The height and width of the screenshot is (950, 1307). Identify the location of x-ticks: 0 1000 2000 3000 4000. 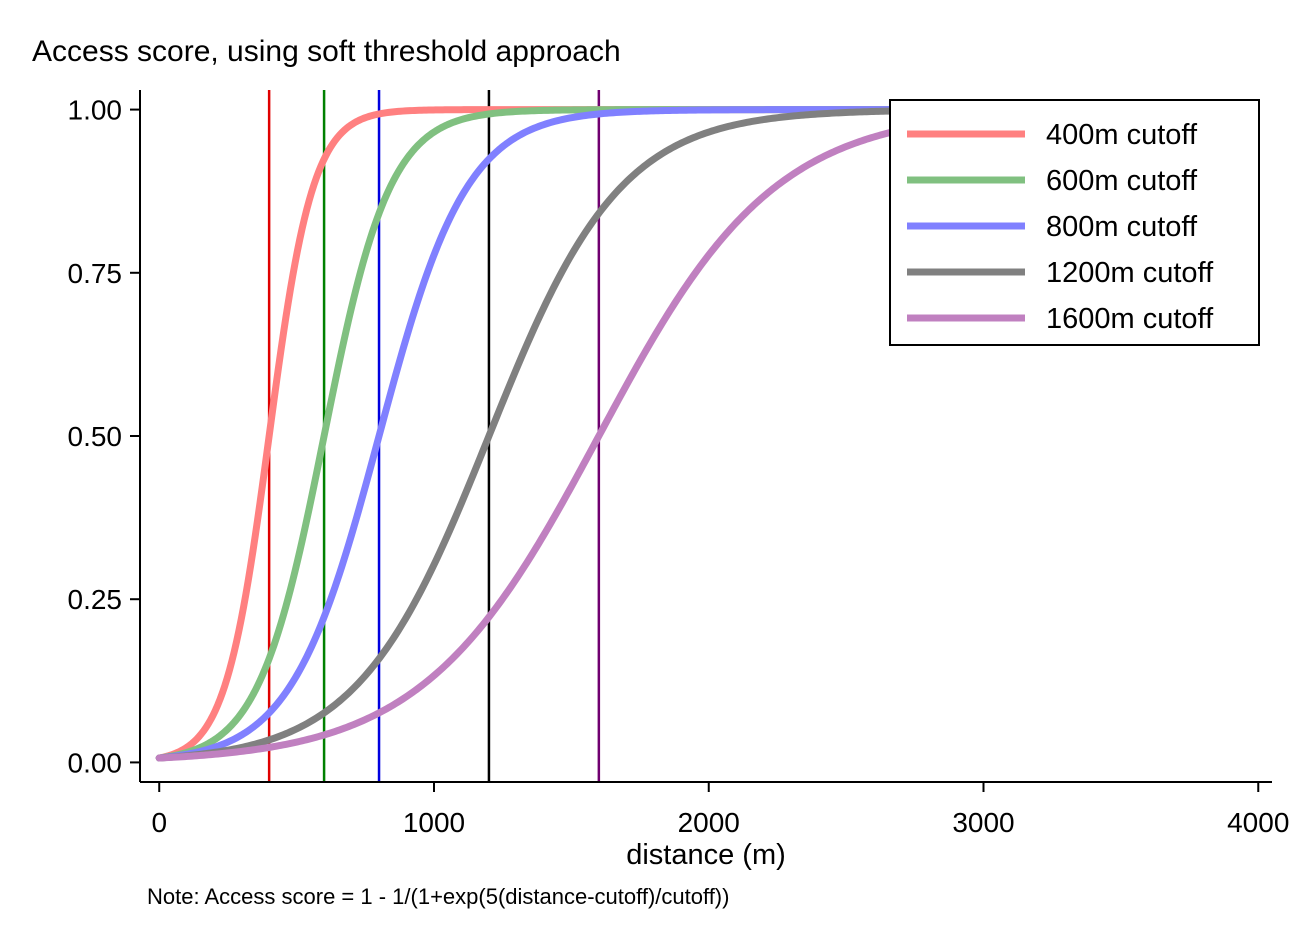
(720, 810).